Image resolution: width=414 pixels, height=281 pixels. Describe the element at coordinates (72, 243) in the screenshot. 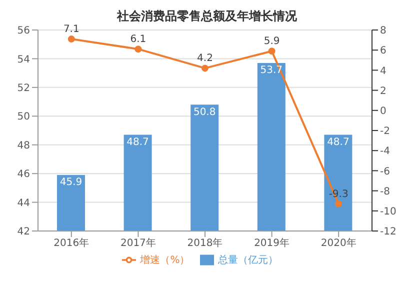

I see `x-tick-label: 2016年` at that location.